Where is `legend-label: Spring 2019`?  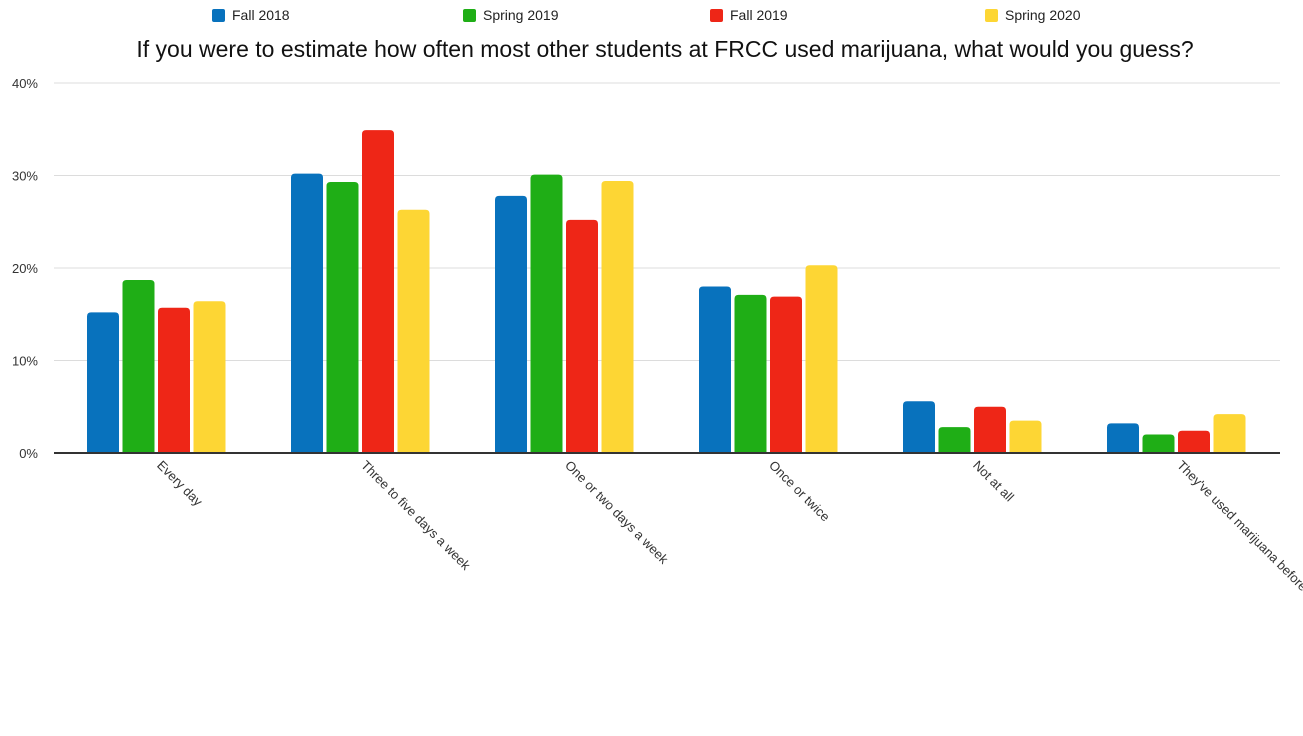 legend-label: Spring 2019 is located at coordinates (521, 15).